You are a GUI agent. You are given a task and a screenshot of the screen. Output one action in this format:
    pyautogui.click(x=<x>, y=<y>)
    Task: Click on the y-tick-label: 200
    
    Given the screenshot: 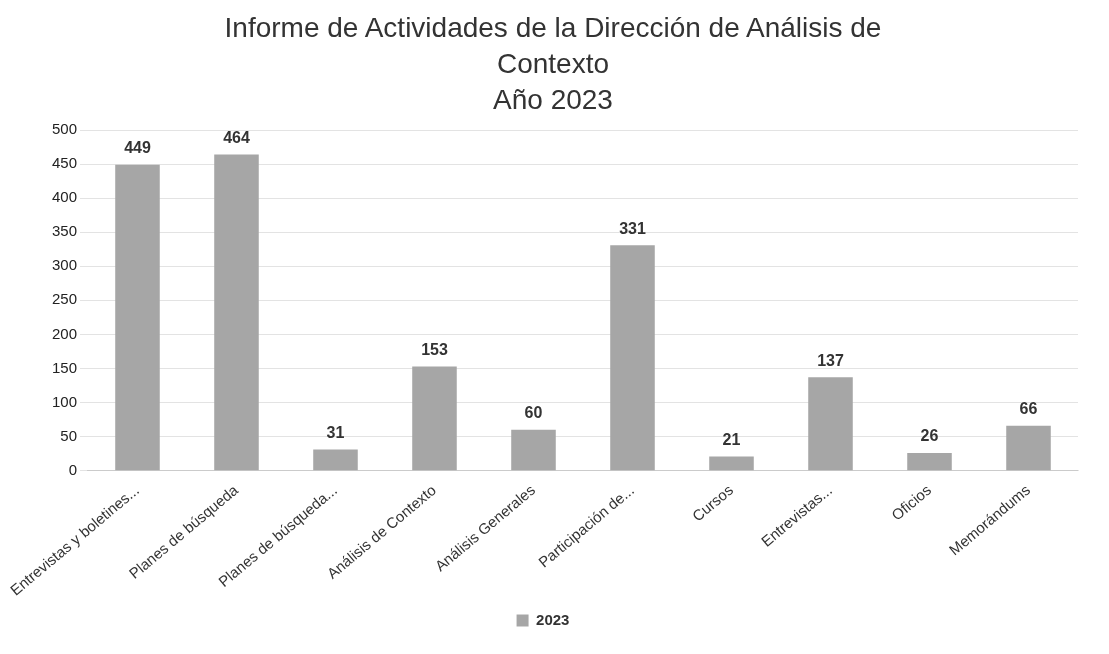 What is the action you would take?
    pyautogui.click(x=64, y=333)
    